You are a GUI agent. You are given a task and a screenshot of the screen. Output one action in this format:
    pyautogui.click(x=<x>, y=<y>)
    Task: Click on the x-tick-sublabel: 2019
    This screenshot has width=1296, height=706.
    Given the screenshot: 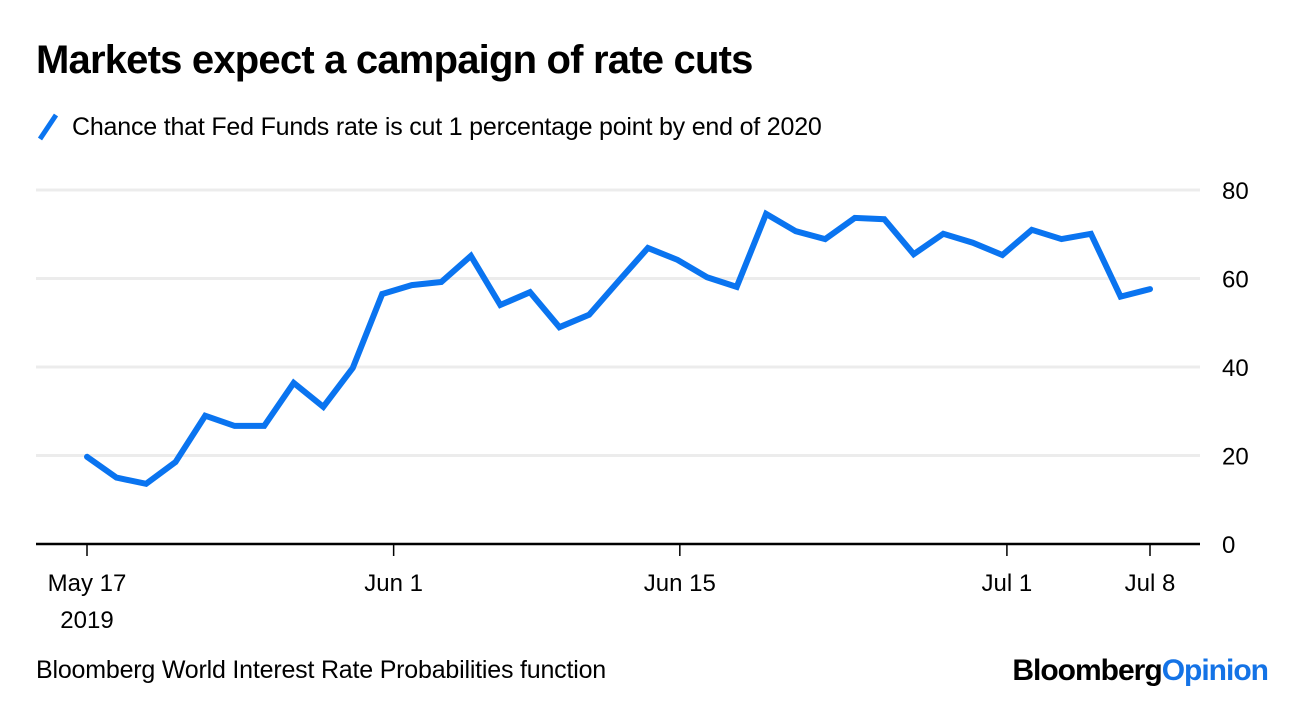 What is the action you would take?
    pyautogui.click(x=86, y=620)
    